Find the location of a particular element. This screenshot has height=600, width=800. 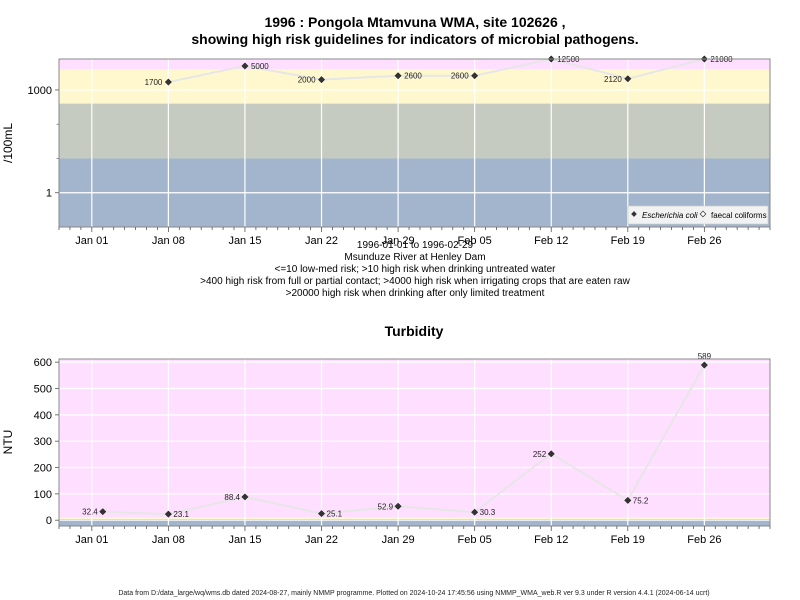

chart2-data-label: 75.2 is located at coordinates (641, 500).